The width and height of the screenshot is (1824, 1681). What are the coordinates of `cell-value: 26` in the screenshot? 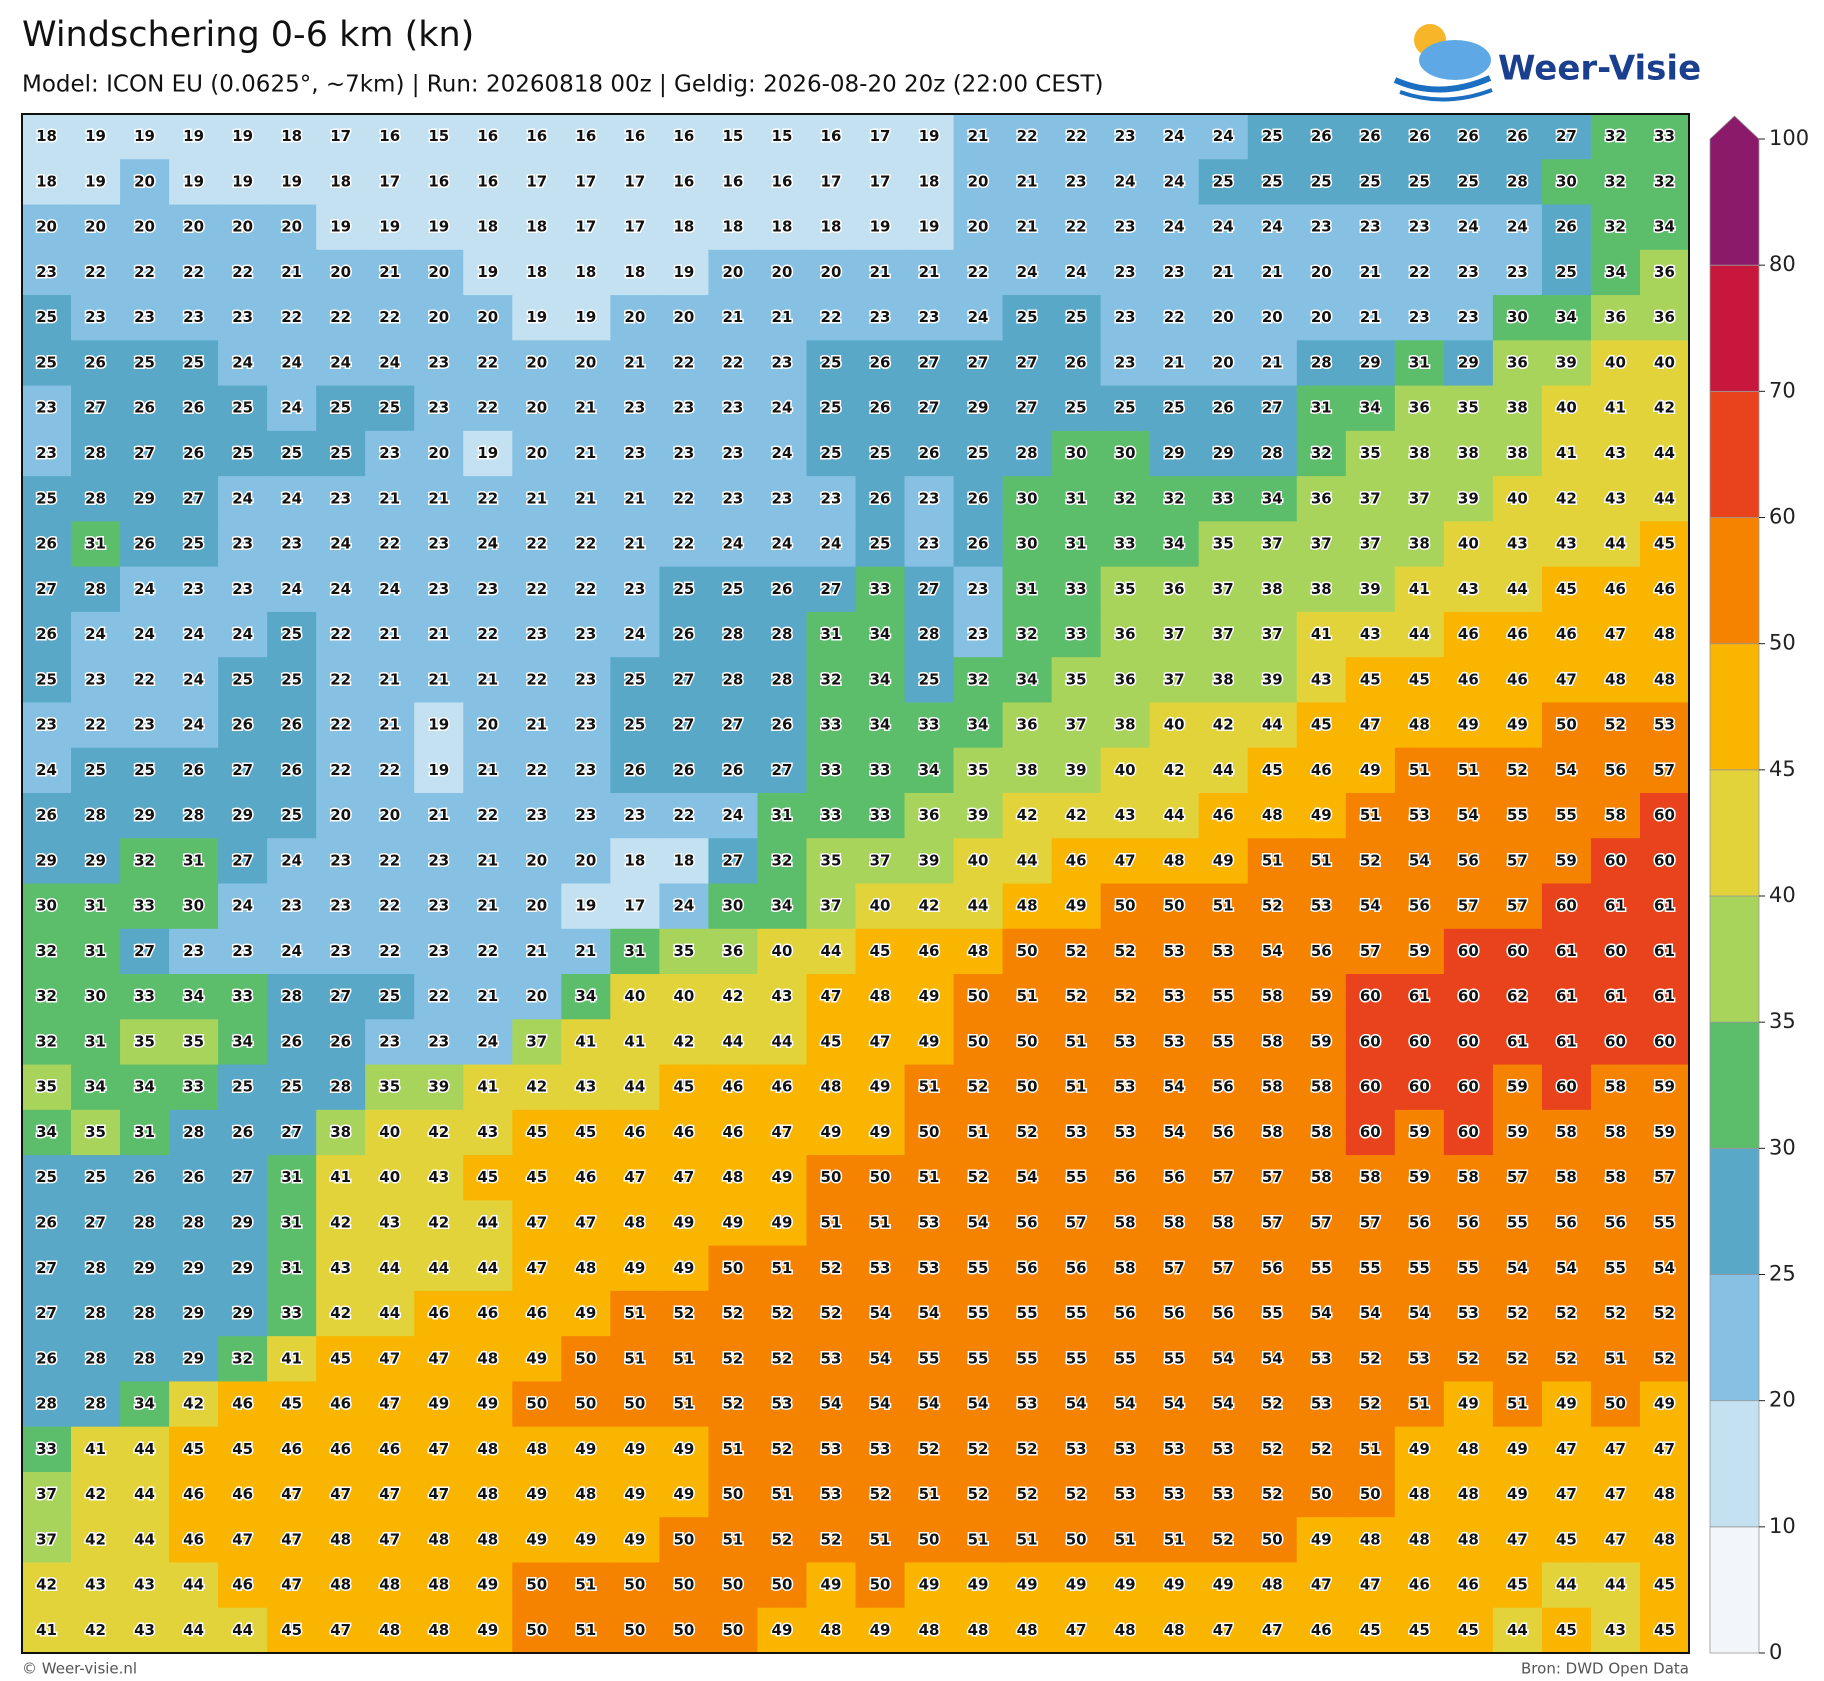 It's located at (242, 725).